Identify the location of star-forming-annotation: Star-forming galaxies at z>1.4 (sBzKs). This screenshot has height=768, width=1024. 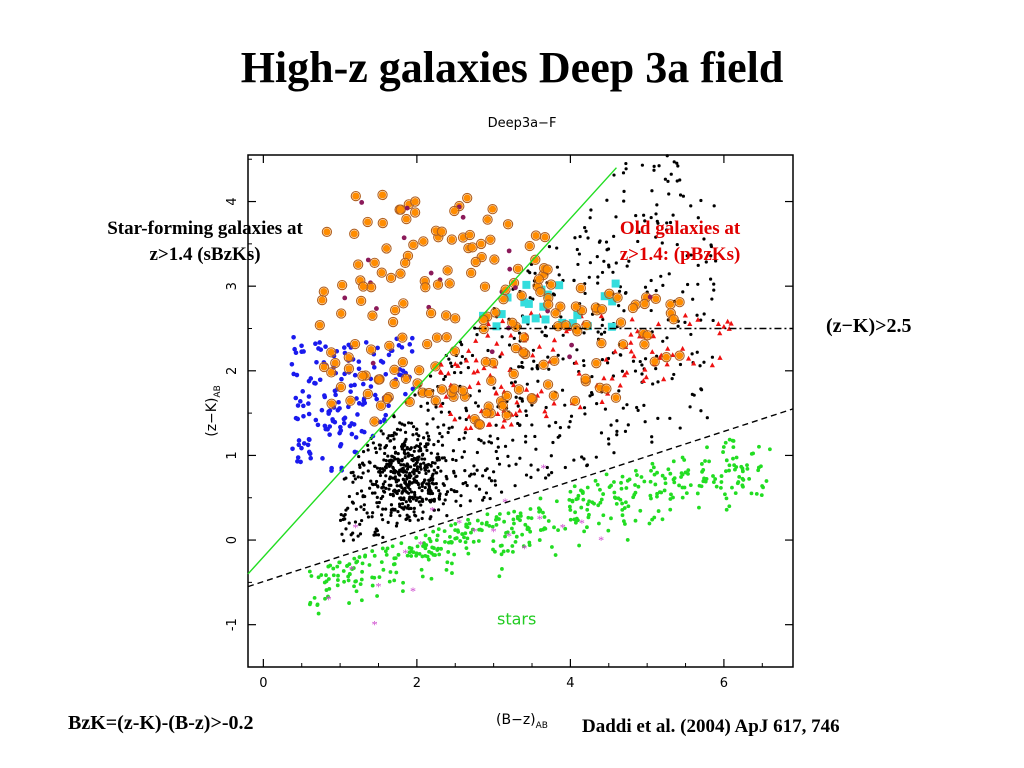
(205, 242).